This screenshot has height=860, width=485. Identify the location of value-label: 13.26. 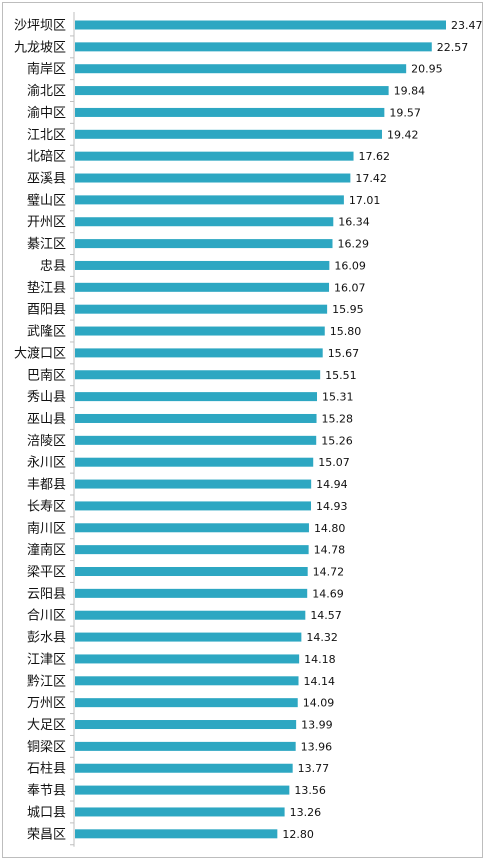
(306, 812).